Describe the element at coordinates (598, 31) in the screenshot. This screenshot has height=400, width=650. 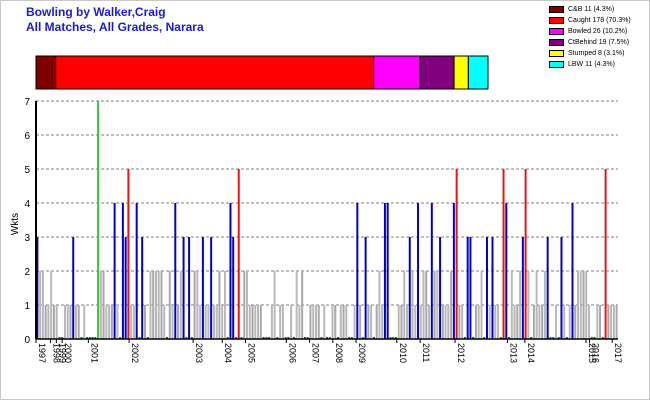
I see `legend-label: Bowled 26 (10.2%)` at that location.